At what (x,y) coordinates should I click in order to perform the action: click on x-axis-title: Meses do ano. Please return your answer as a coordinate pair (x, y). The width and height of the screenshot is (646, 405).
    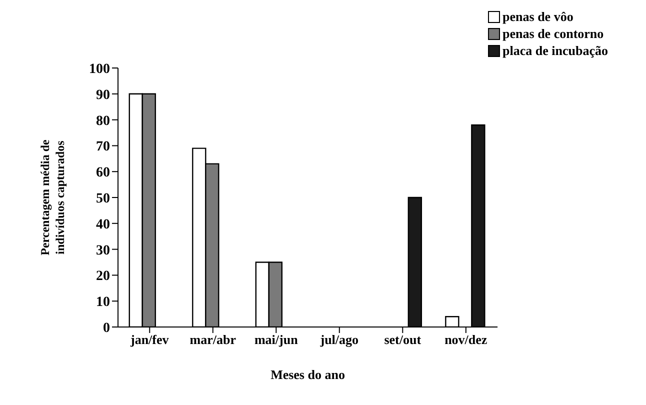
    Looking at the image, I should click on (307, 374).